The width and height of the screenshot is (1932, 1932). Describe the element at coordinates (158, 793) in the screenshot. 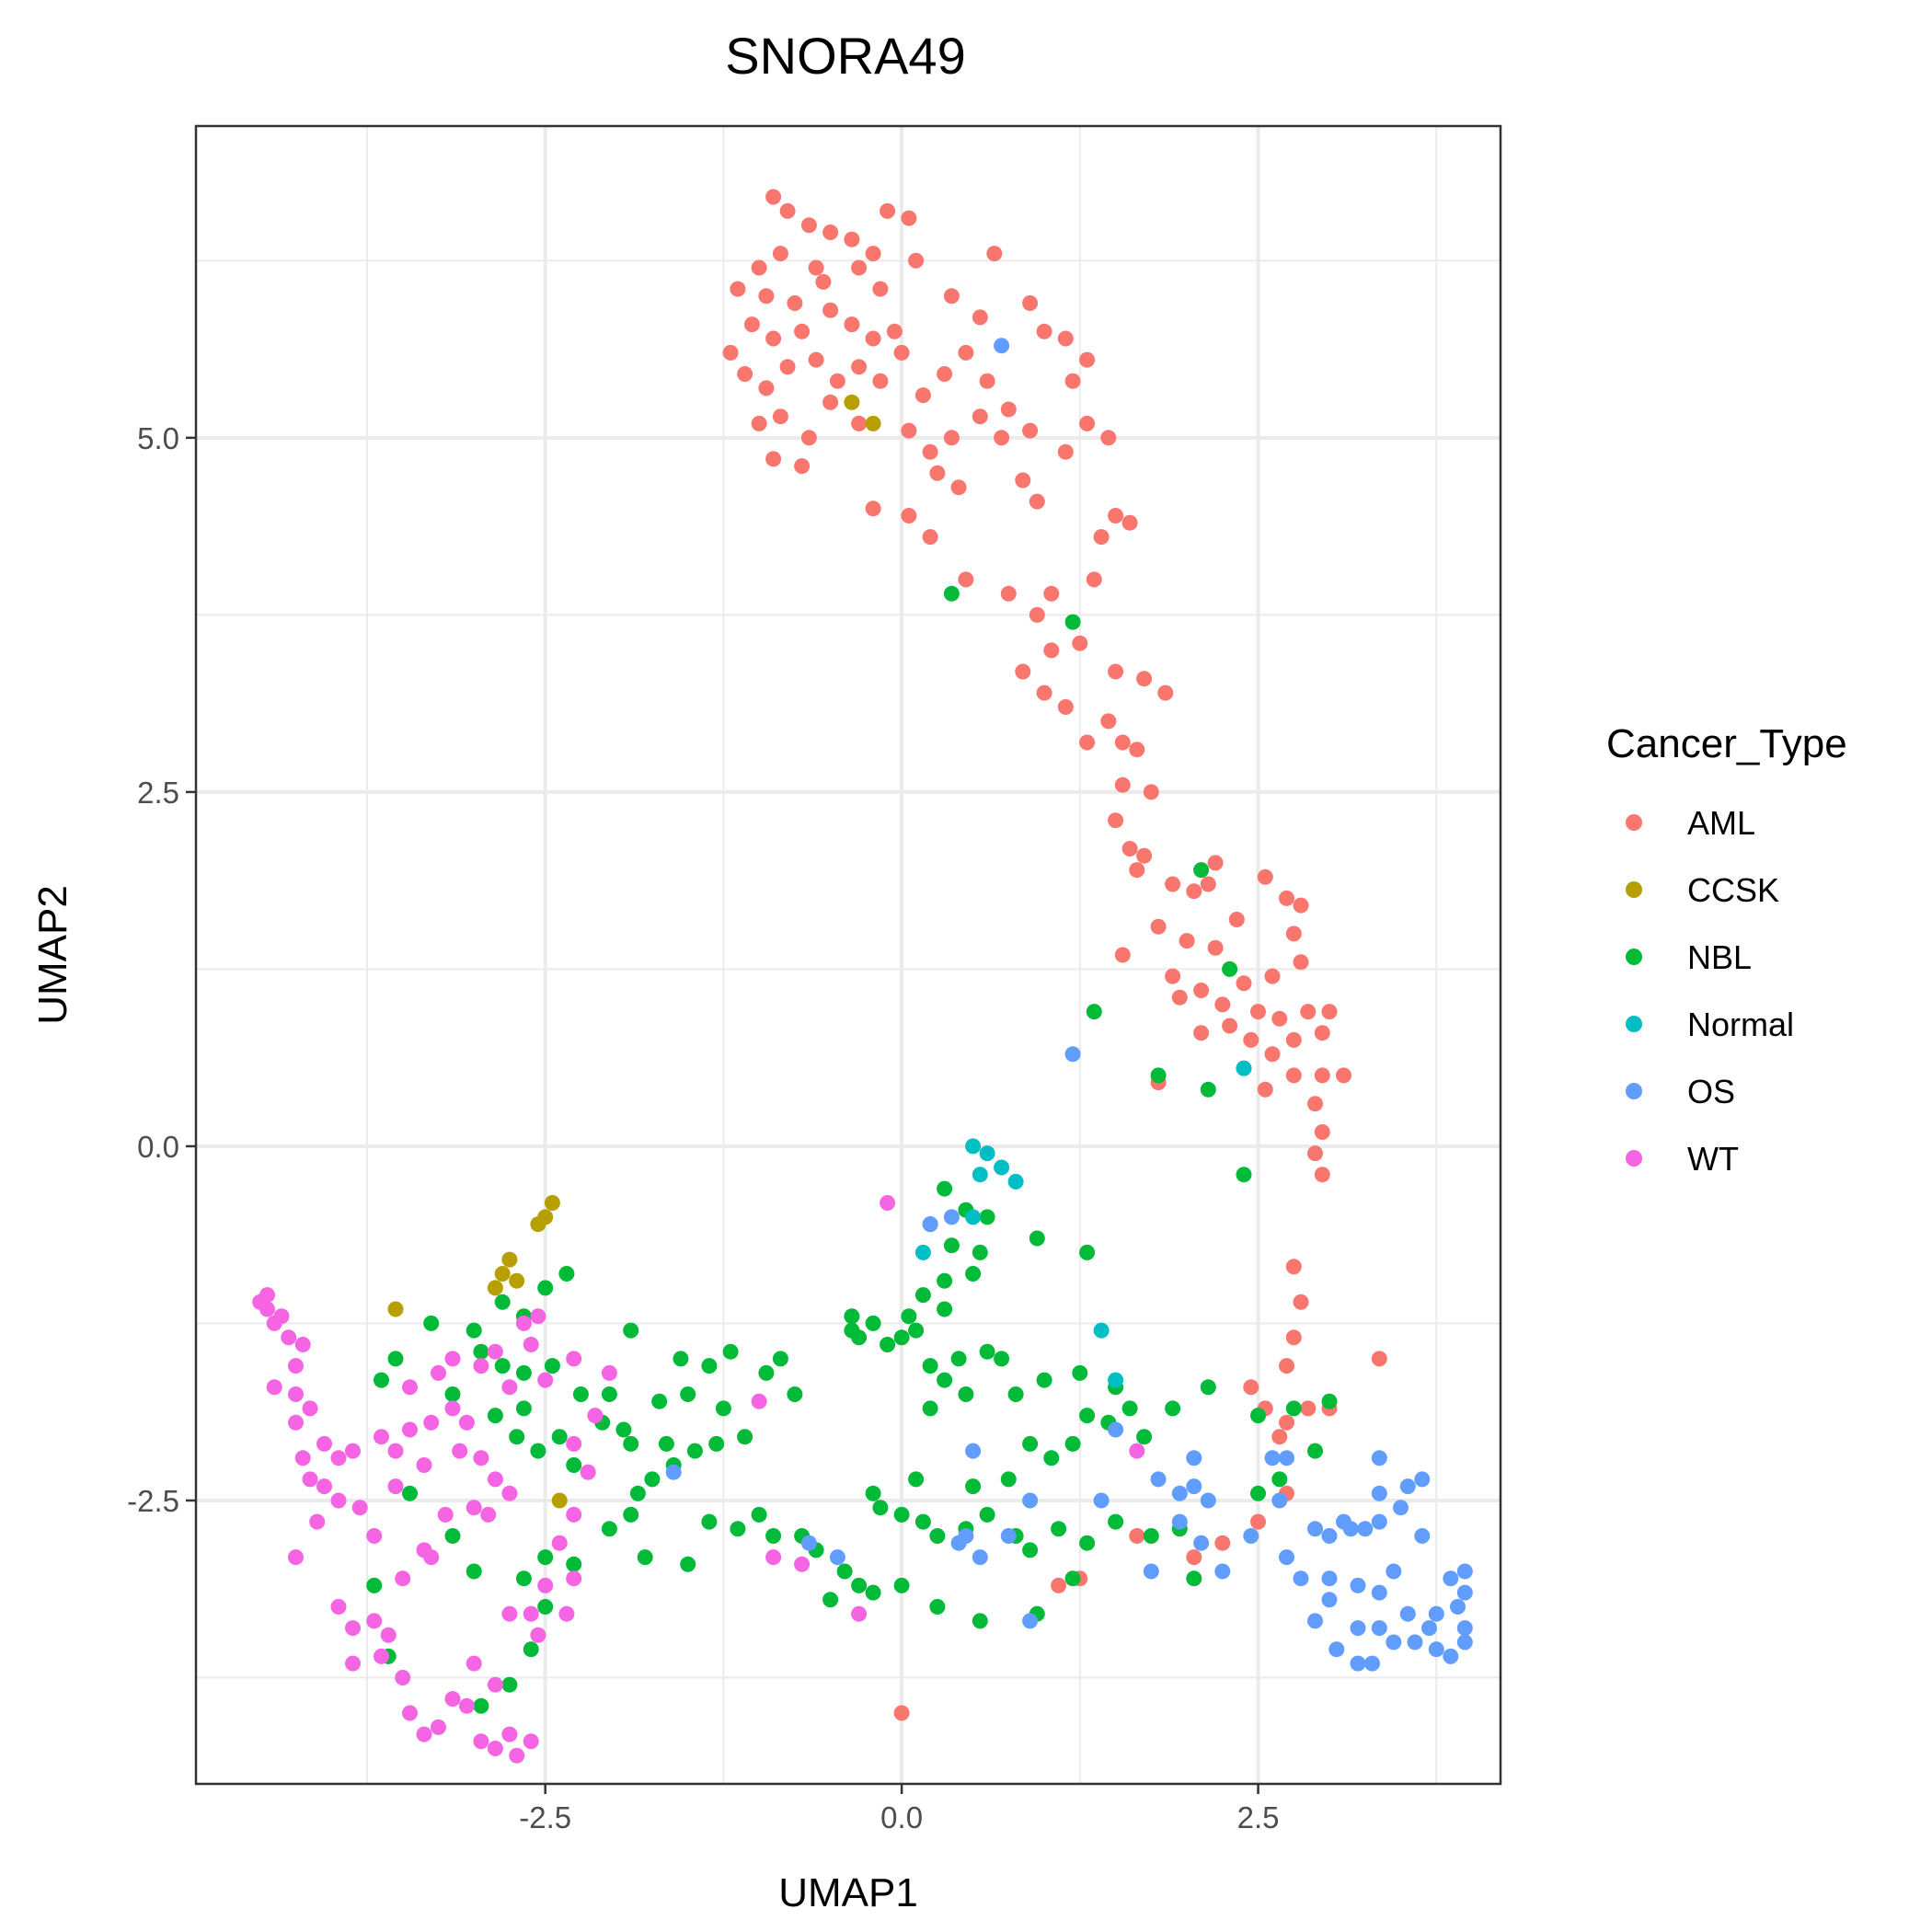

I see `y-tick-label: 2.5` at that location.